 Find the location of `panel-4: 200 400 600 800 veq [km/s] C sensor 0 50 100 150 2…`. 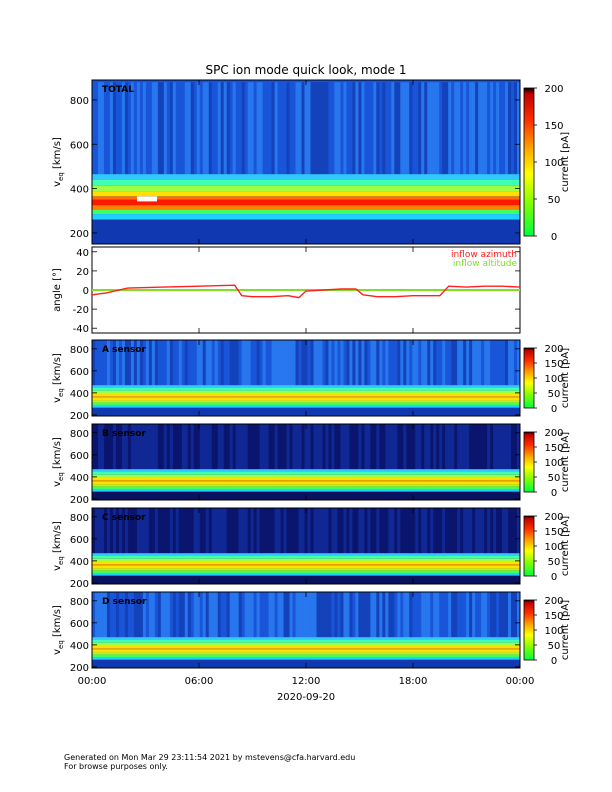

panel-4: 200 400 600 800 veq [km/s] C sensor 0 50 100 150 2… is located at coordinates (311, 548).